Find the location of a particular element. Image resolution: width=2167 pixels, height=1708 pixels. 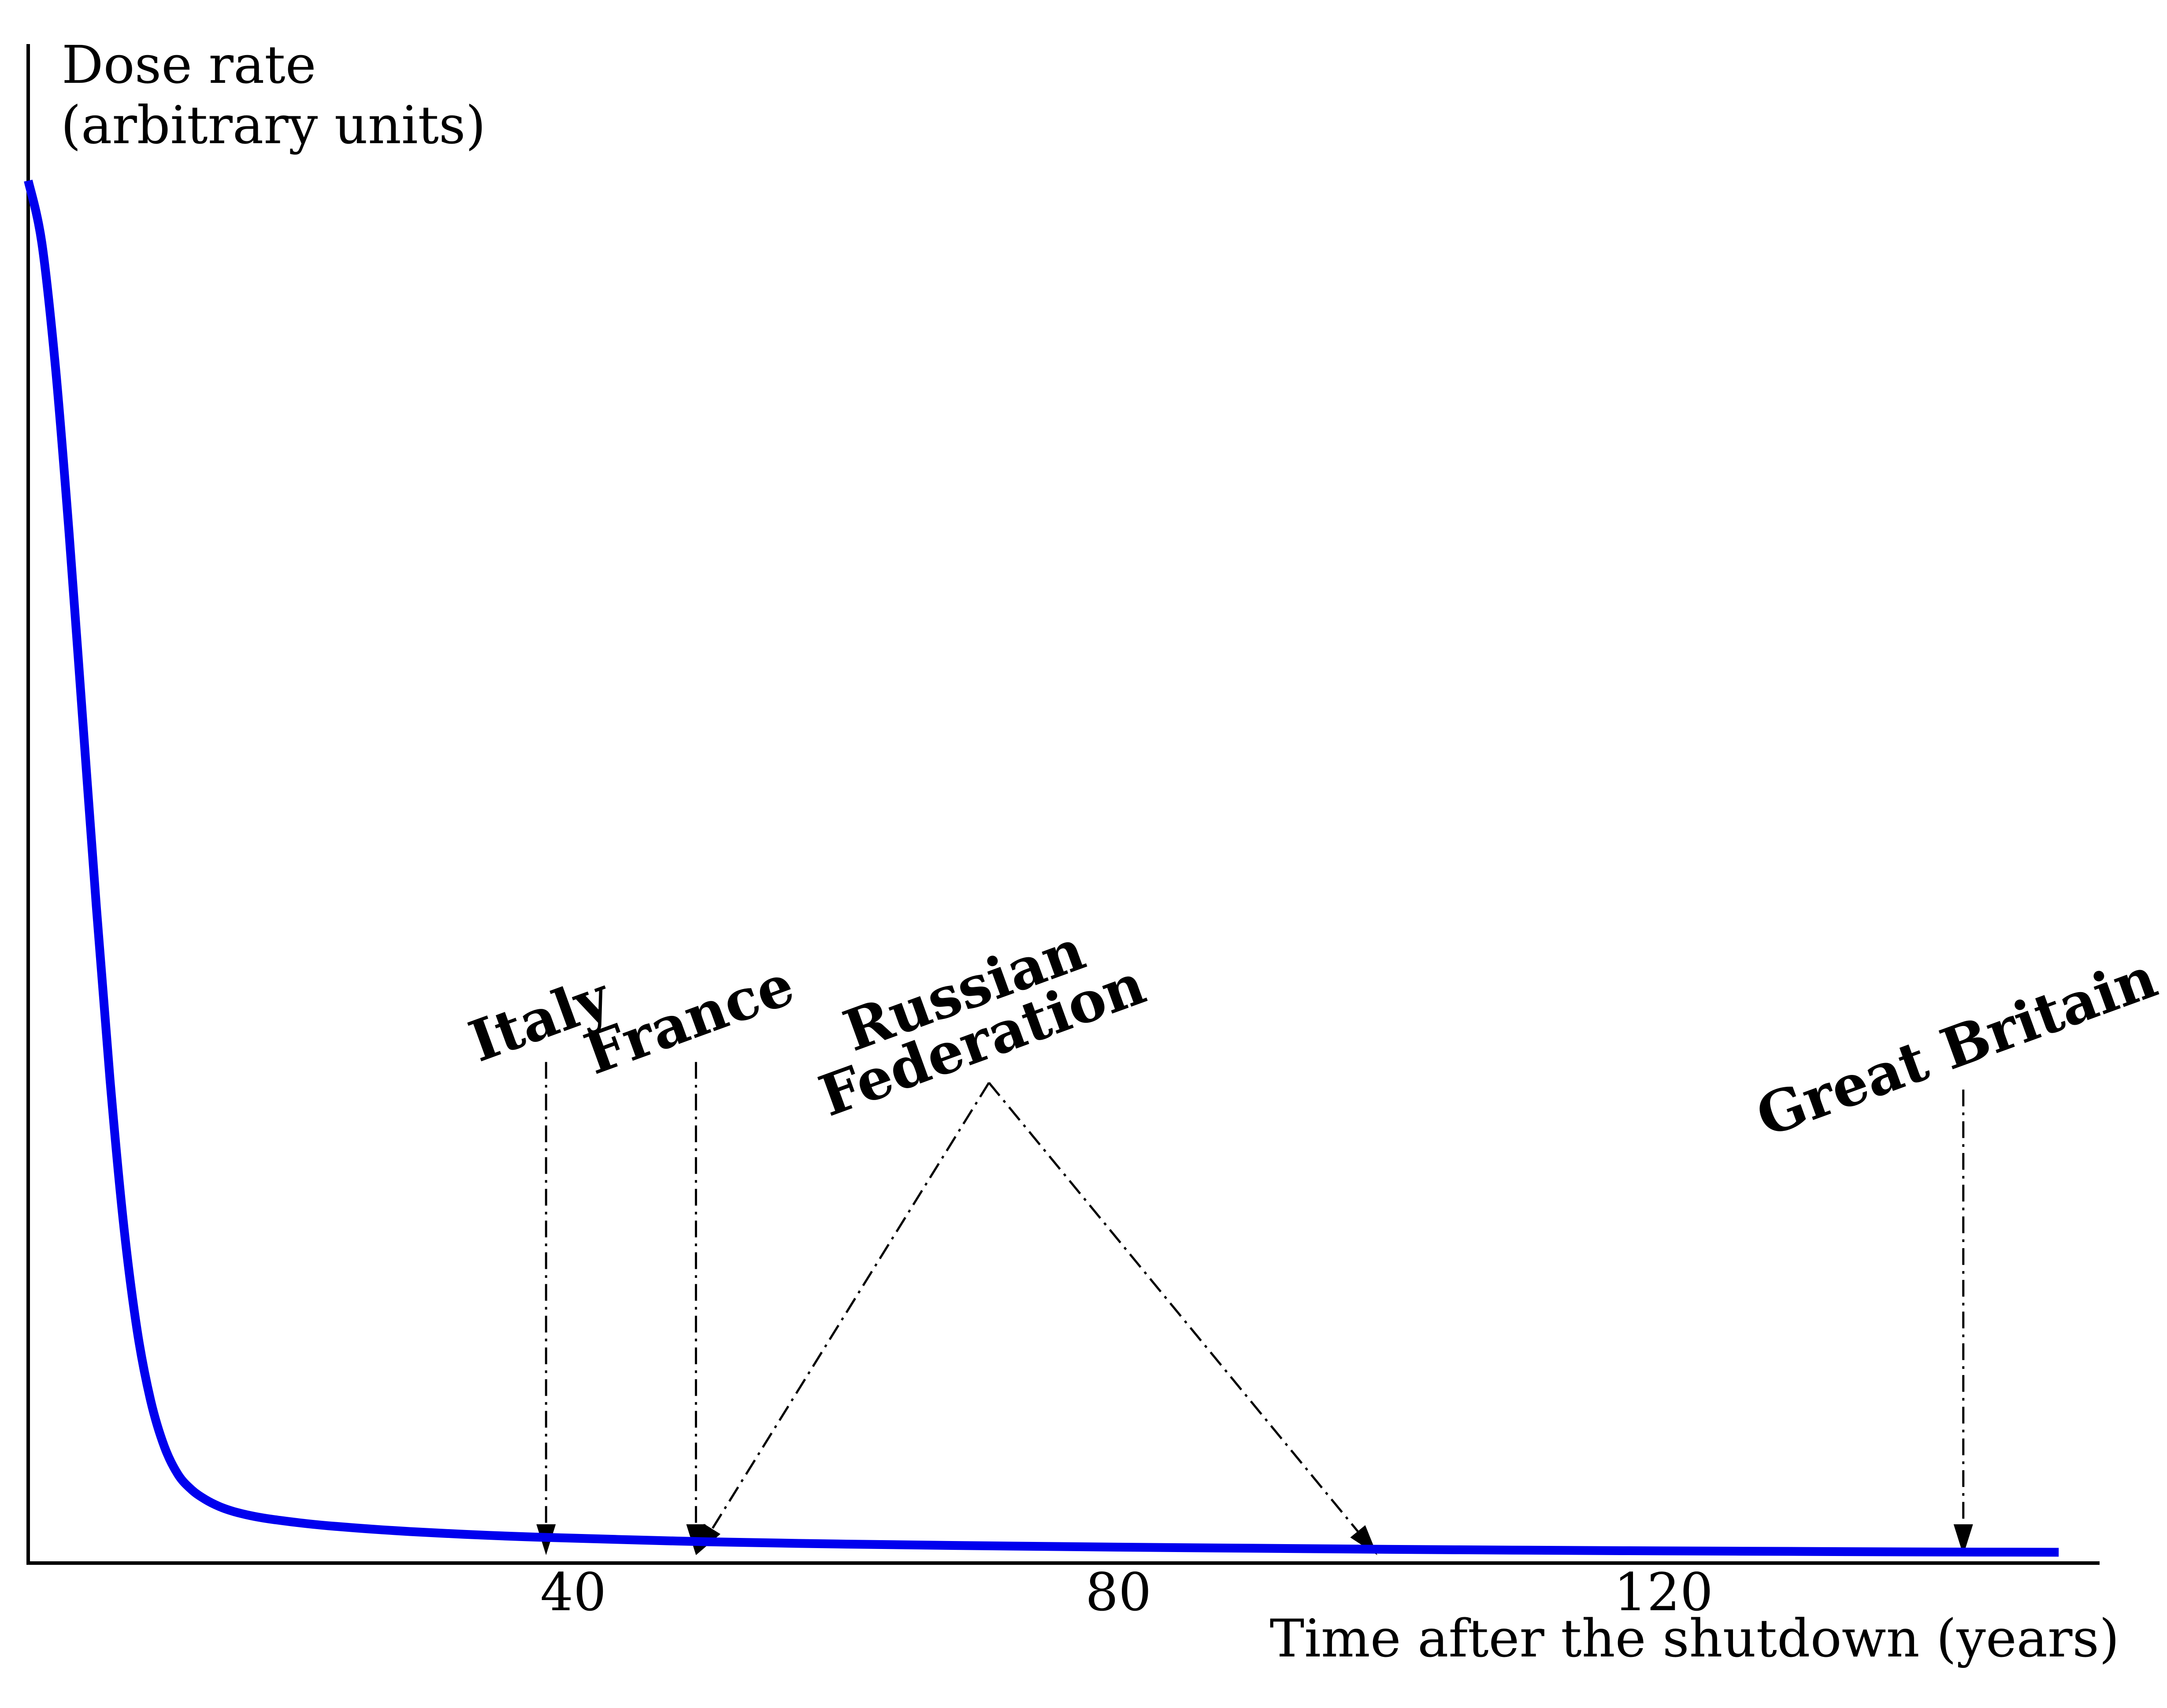

x-tick-label: 80 is located at coordinates (1118, 1592).